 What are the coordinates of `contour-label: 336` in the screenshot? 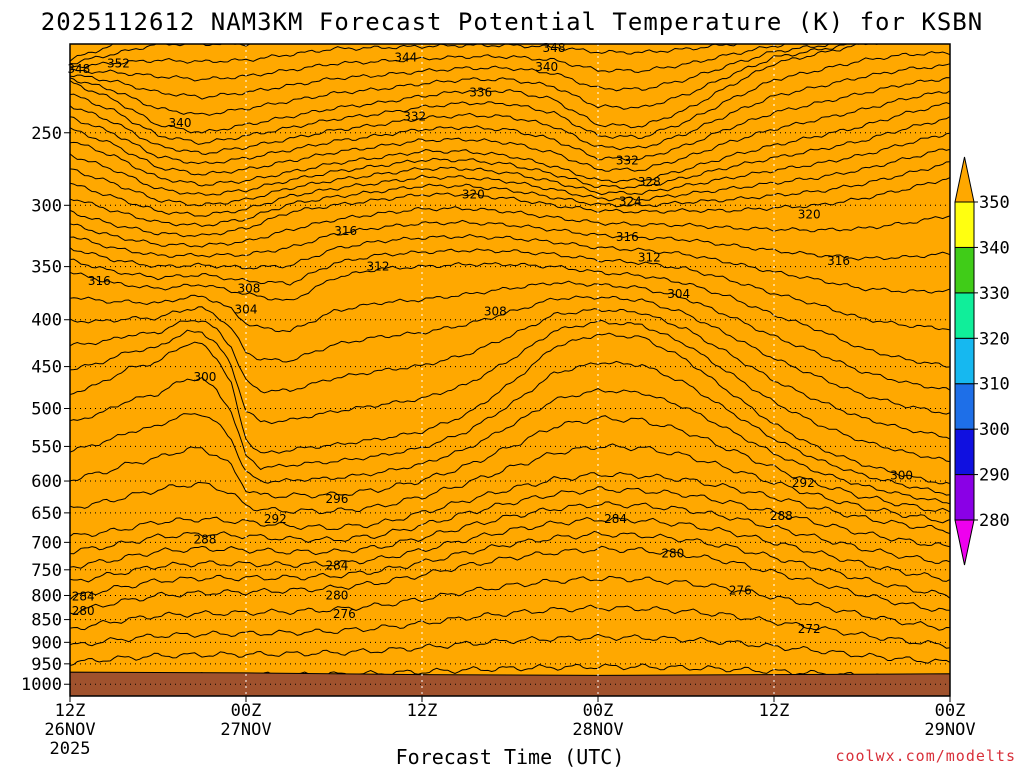 It's located at (480, 93).